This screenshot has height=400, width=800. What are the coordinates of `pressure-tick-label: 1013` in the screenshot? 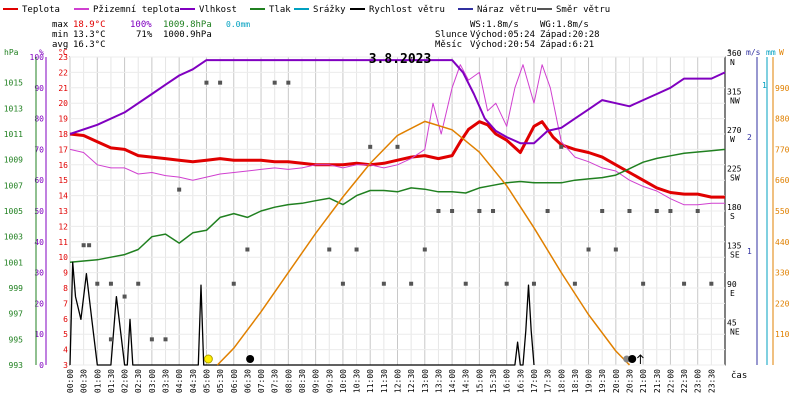 It's located at (13, 108).